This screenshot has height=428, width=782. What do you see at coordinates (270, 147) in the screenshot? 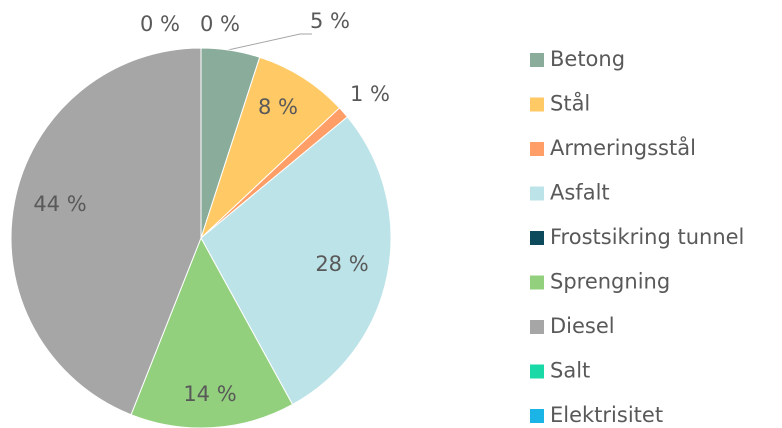
I see `pie-slice` at bounding box center [270, 147].